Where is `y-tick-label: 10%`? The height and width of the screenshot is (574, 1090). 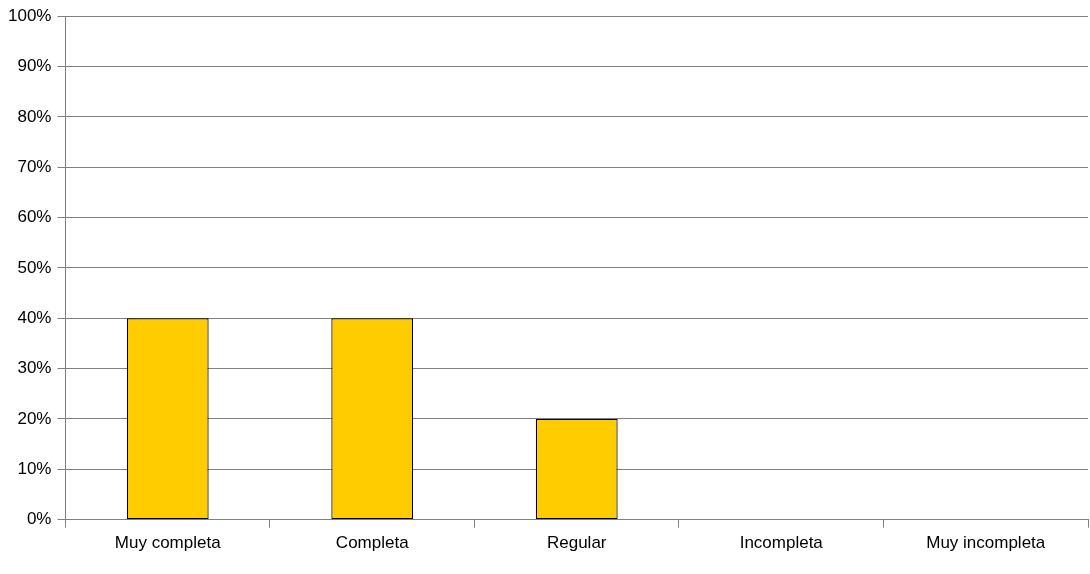
y-tick-label: 10% is located at coordinates (34, 468).